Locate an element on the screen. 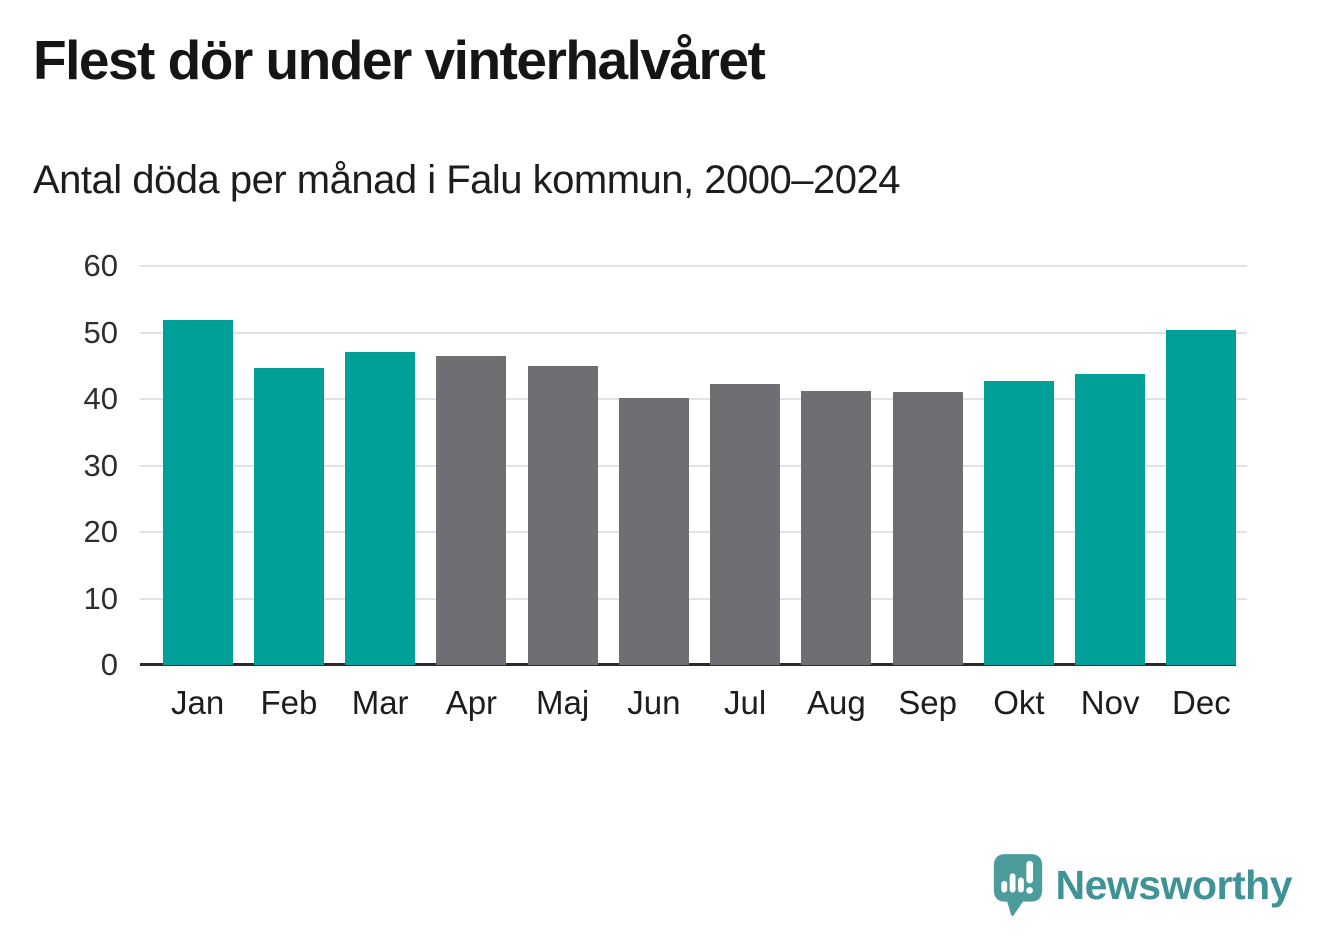 This screenshot has height=939, width=1322. bar-dec is located at coordinates (1201, 497).